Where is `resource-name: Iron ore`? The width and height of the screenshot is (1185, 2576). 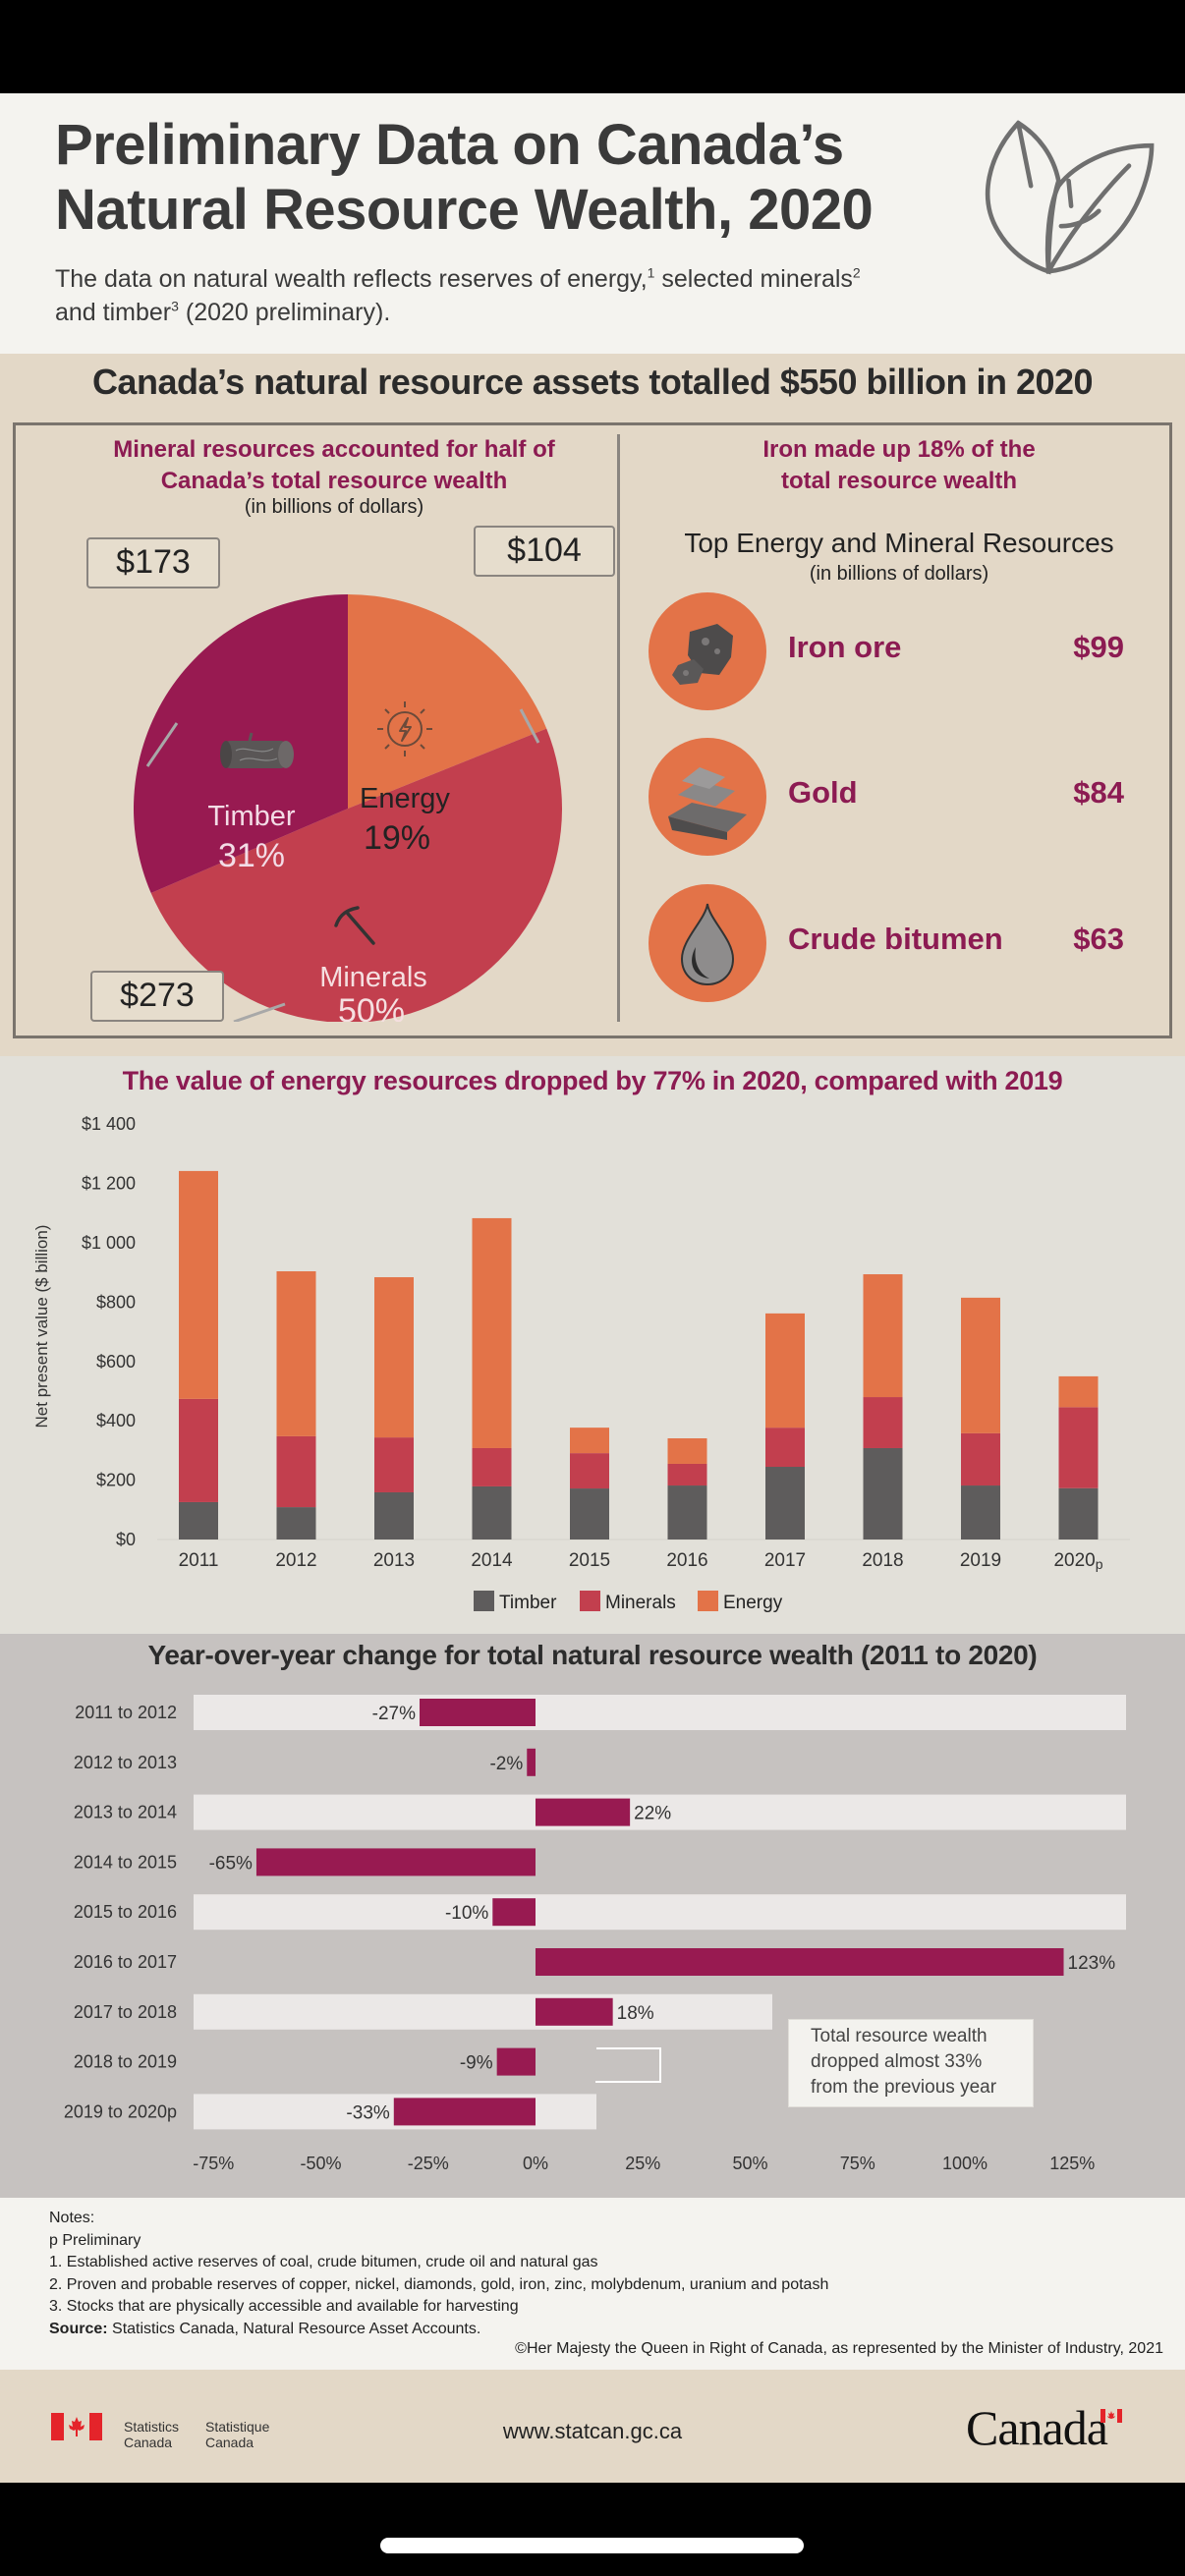
resource-name: Iron ore is located at coordinates (845, 647).